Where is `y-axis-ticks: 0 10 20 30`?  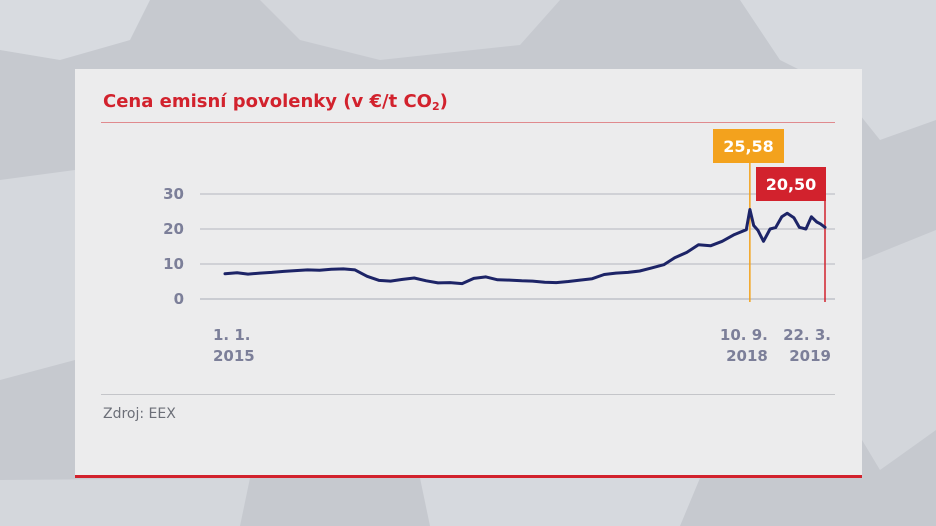
y-axis-ticks: 0 10 20 30 is located at coordinates (173, 246).